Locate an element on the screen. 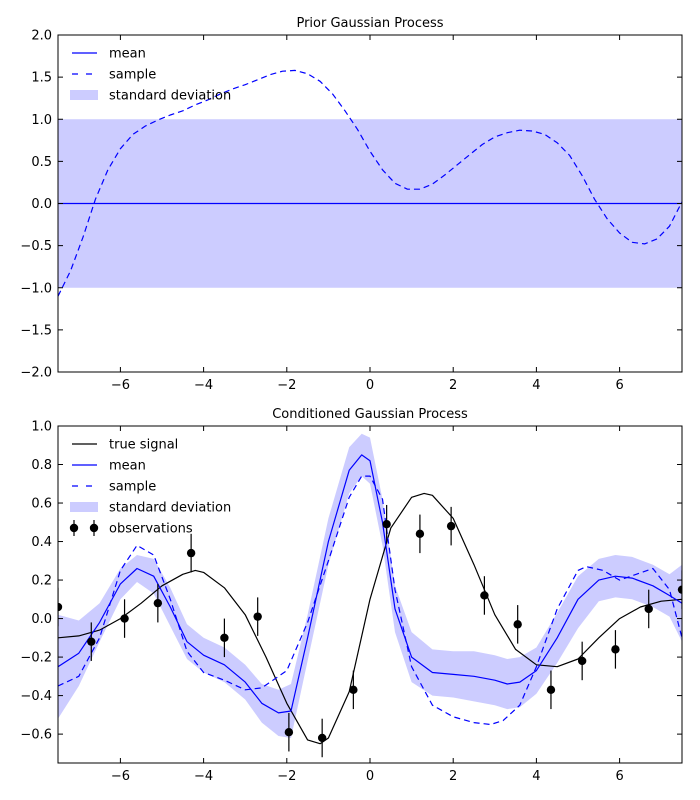 Image resolution: width=700 pixels, height=800 pixels. y-tick-label: −0.2 is located at coordinates (36, 658).